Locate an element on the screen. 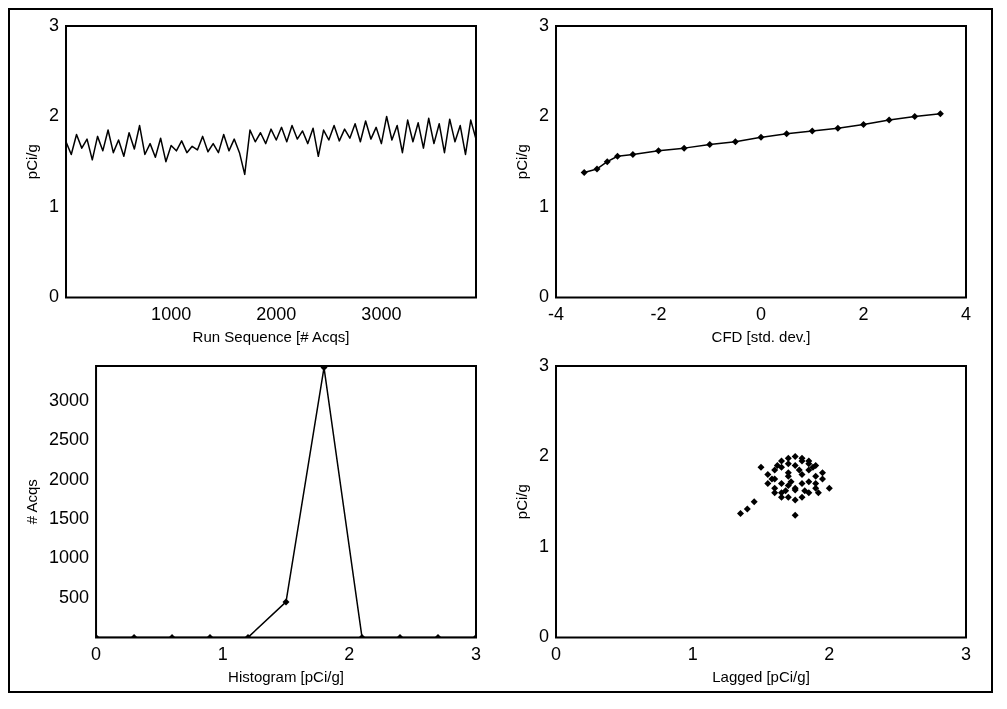 The image size is (1007, 709). x-tick-label: 0 is located at coordinates (761, 314).